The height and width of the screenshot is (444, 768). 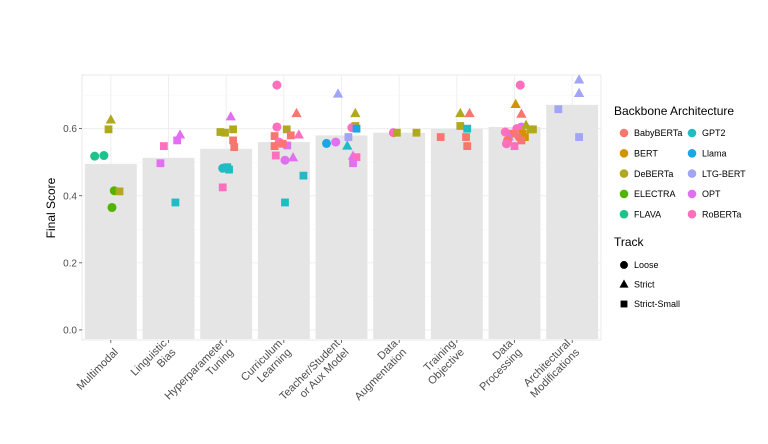 I want to click on legend-label: ELECTRA, so click(x=655, y=194).